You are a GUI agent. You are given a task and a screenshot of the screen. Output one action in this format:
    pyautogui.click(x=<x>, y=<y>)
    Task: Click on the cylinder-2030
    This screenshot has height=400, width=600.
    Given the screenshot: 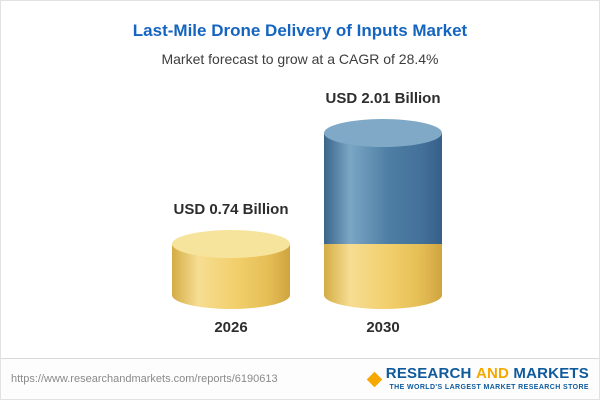 What is the action you would take?
    pyautogui.click(x=383, y=214)
    